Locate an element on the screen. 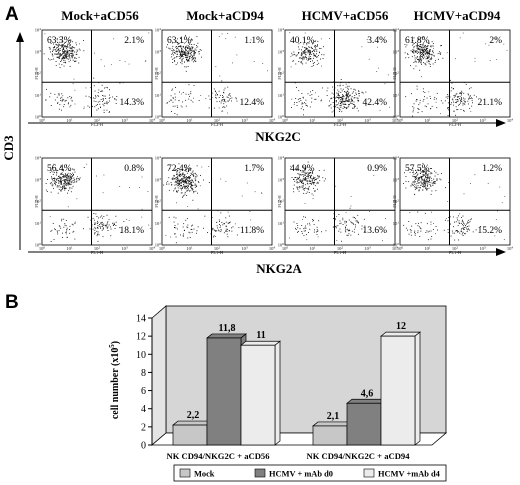 The image size is (520, 485). decade-tick-exp: 2 is located at coordinates (283, 201).